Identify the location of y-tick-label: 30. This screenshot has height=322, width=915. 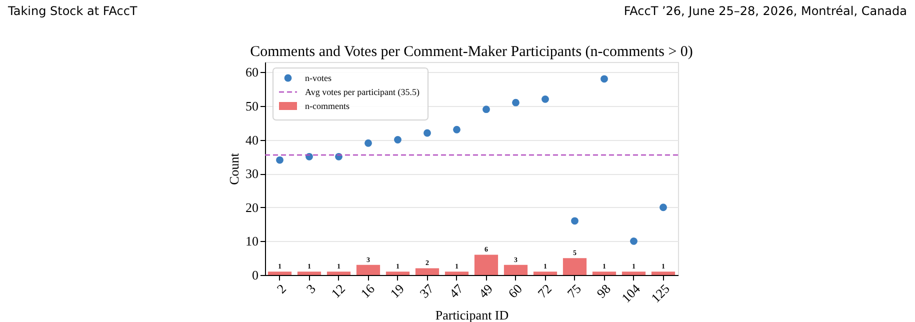
(252, 174).